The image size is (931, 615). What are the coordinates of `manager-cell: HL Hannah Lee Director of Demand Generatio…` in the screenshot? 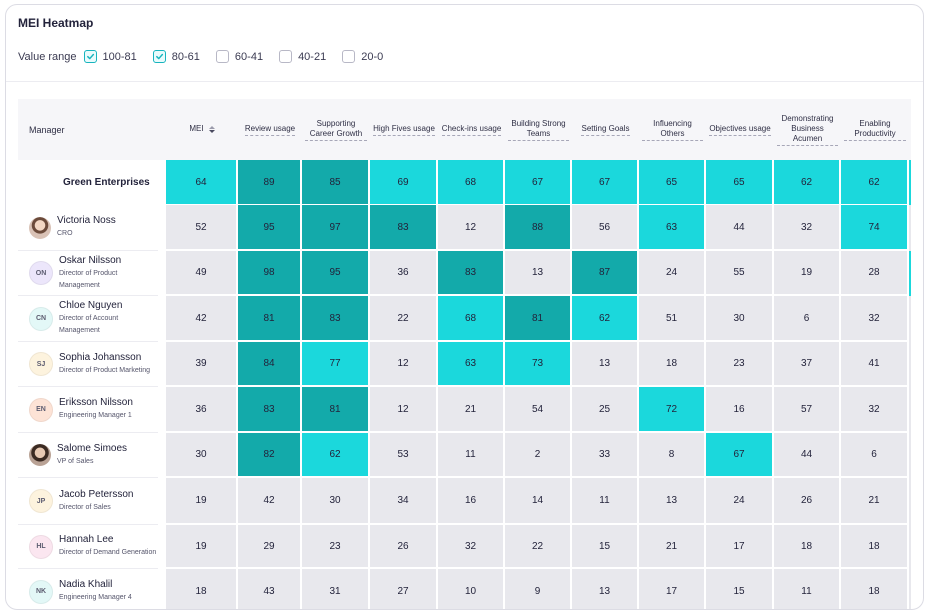 It's located at (88, 547).